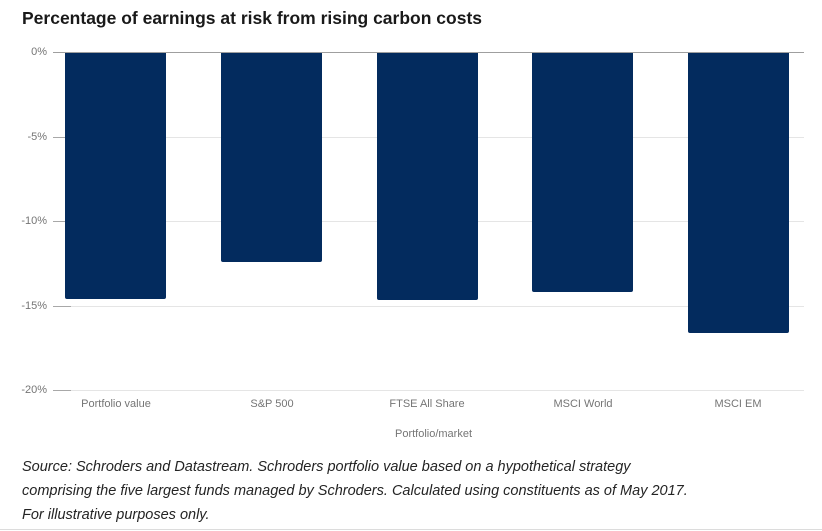 The image size is (822, 531). I want to click on y-tick-label: -20%, so click(34, 390).